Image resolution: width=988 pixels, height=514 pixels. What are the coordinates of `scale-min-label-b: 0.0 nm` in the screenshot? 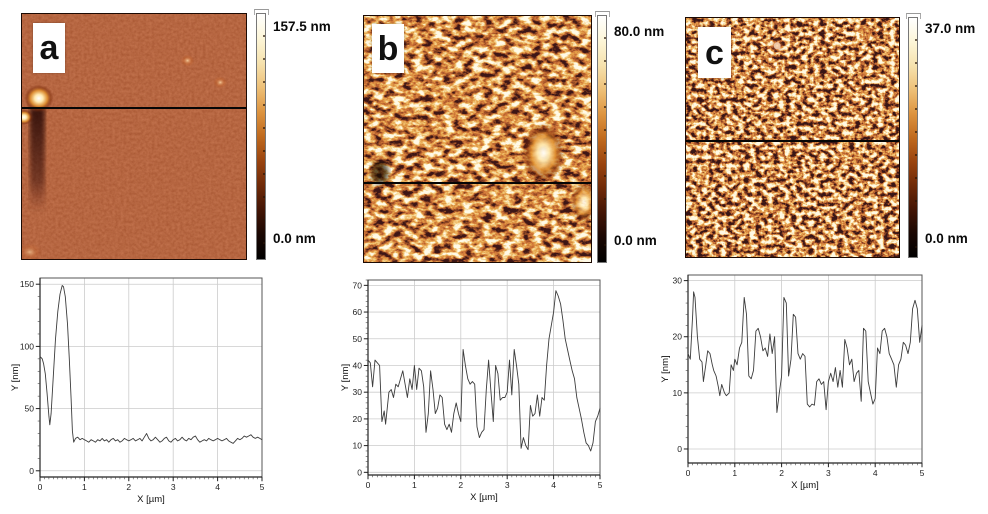 It's located at (635, 240).